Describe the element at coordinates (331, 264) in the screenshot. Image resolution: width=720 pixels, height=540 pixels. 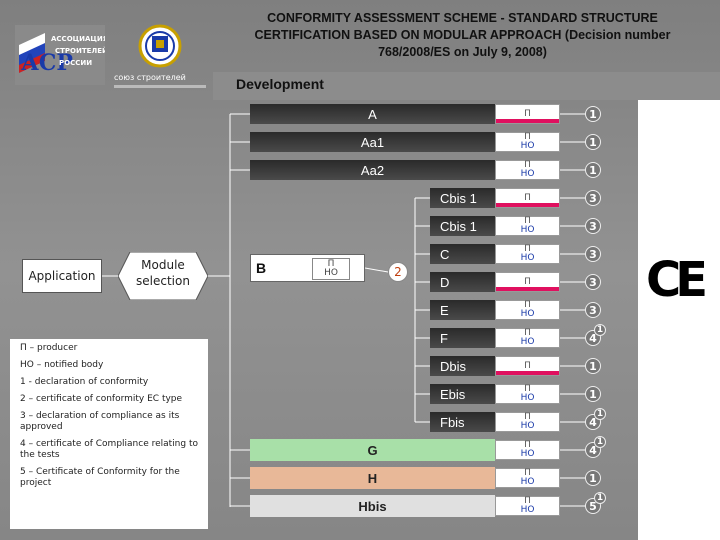
I see `module-b-producer: П` at that location.